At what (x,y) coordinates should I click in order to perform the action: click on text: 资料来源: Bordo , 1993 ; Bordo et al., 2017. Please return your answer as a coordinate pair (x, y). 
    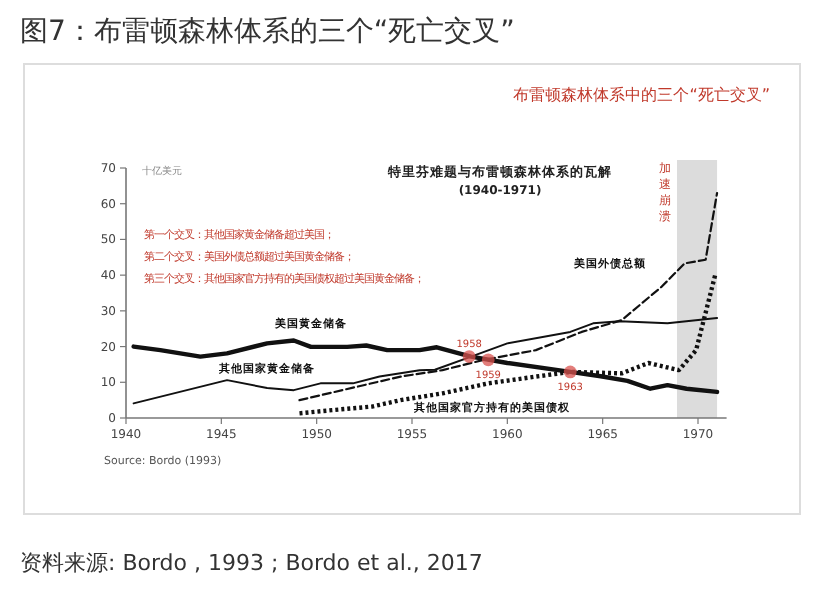
    Looking at the image, I should click on (251, 563).